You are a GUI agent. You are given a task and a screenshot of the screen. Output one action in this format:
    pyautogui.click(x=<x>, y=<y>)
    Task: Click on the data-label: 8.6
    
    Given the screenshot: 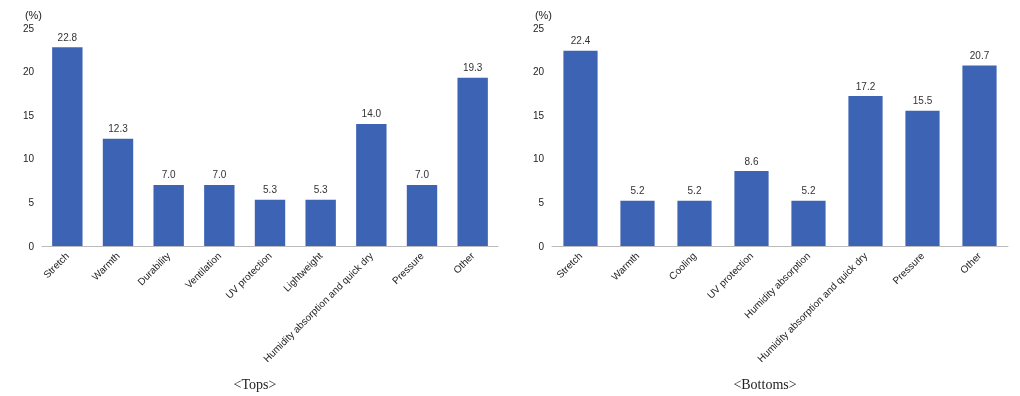 What is the action you would take?
    pyautogui.click(x=751, y=161)
    